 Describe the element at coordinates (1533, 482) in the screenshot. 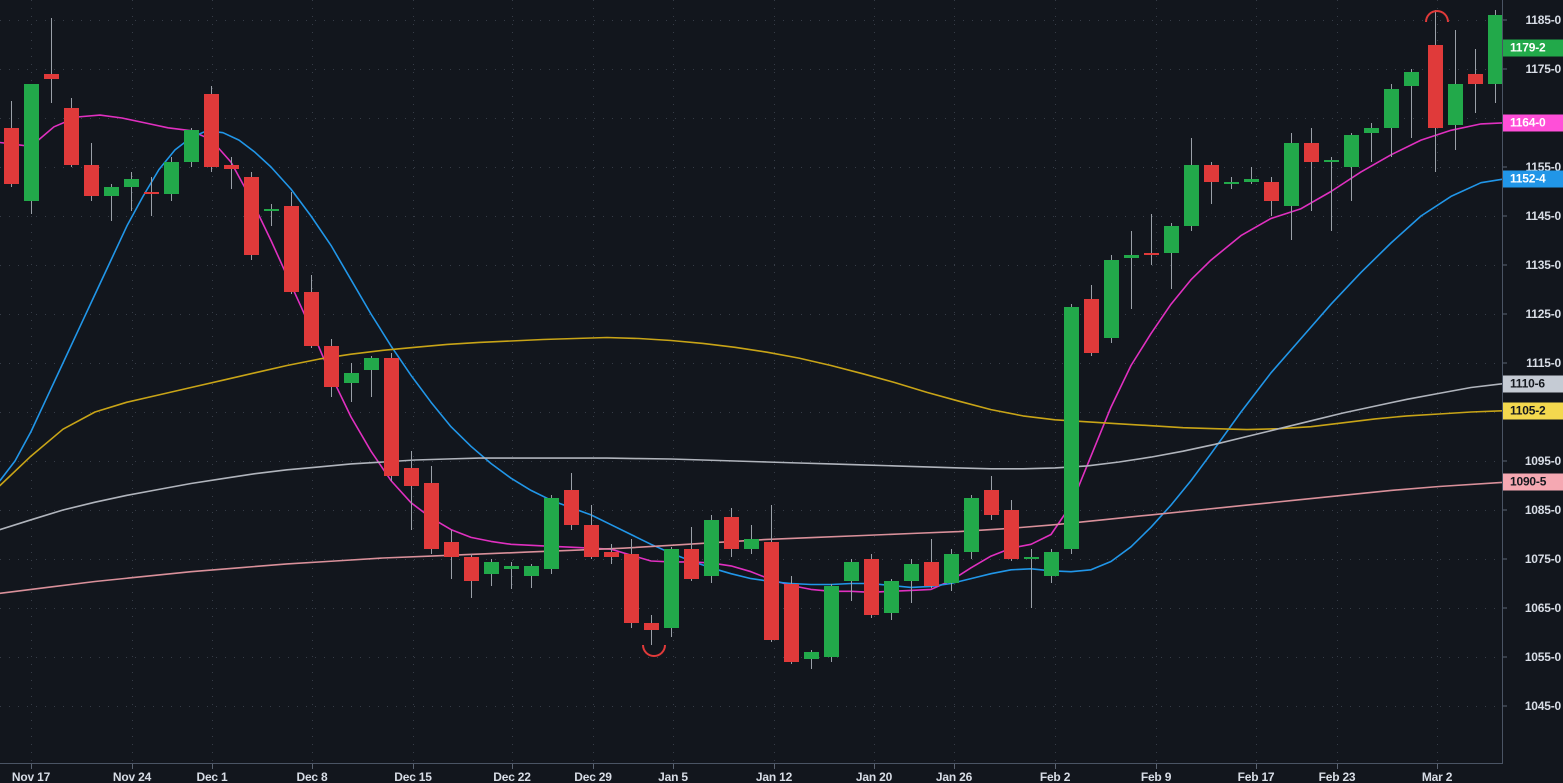

I see `price-badge-ma-salmon: 1090-5` at that location.